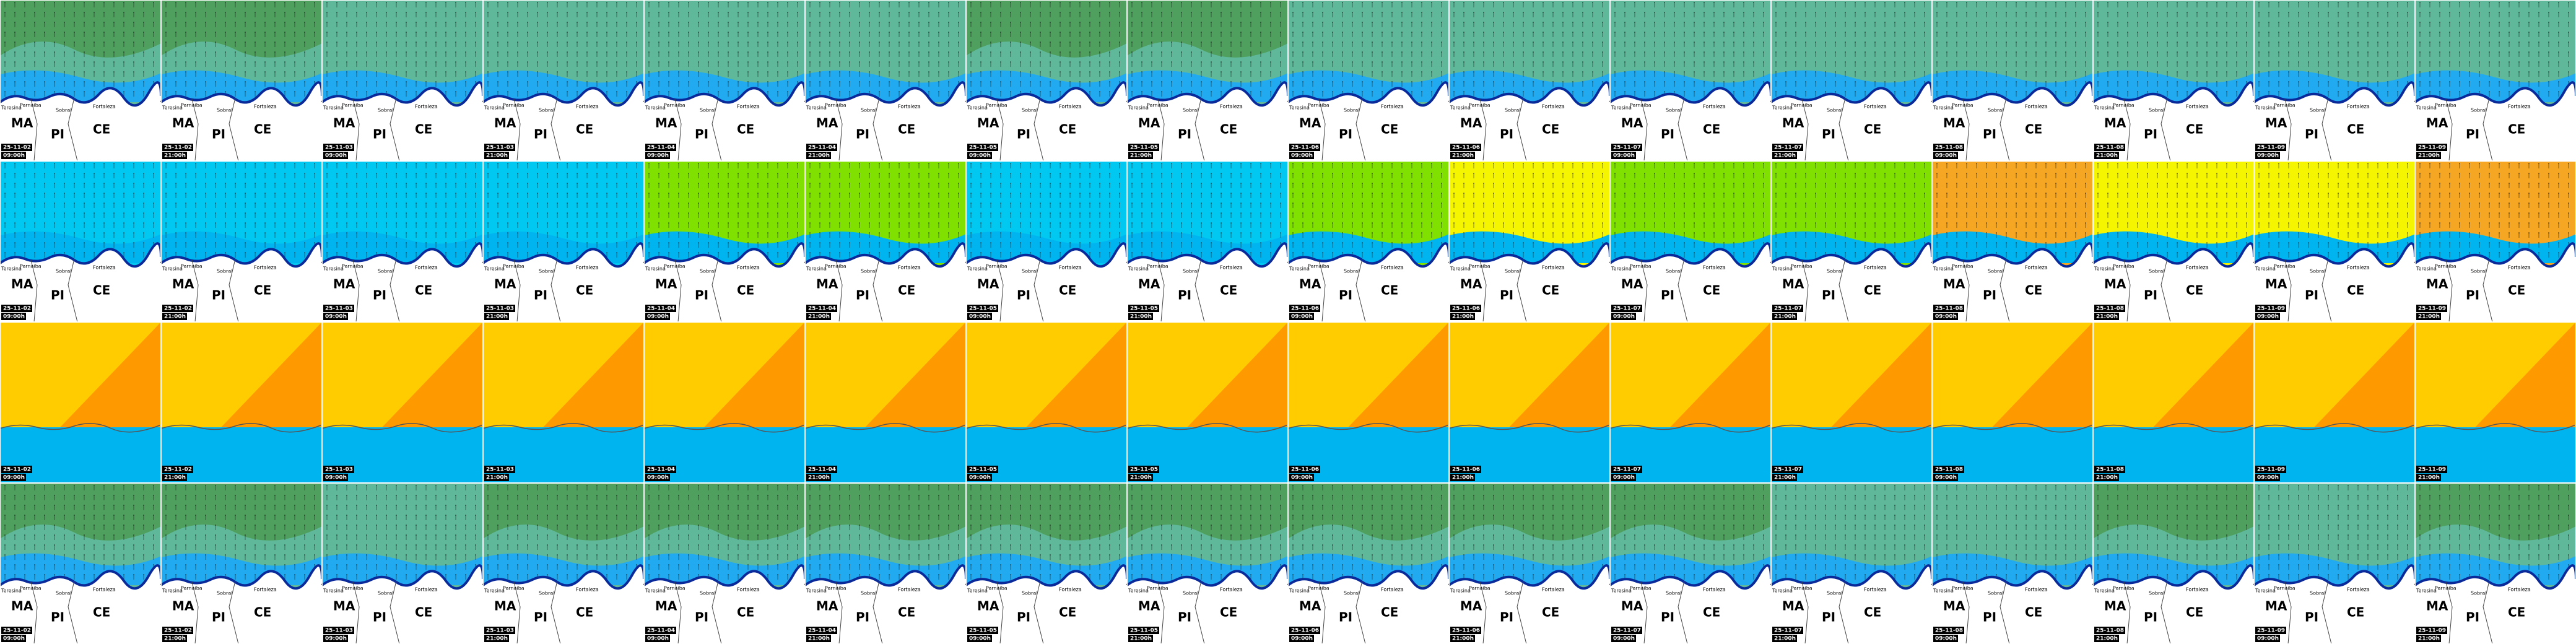  What do you see at coordinates (819, 639) in the screenshot?
I see `time-label: 21:00h` at bounding box center [819, 639].